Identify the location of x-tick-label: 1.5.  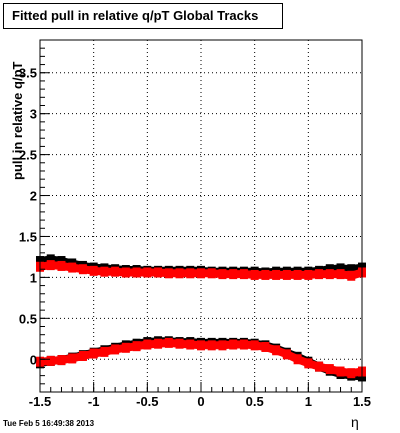
(362, 401).